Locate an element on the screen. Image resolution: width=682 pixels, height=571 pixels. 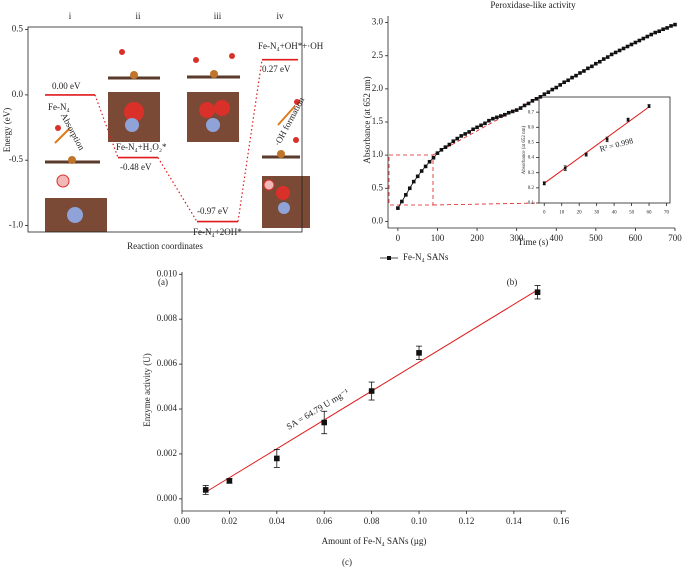
x-tick-label: 0.08 is located at coordinates (372, 521).